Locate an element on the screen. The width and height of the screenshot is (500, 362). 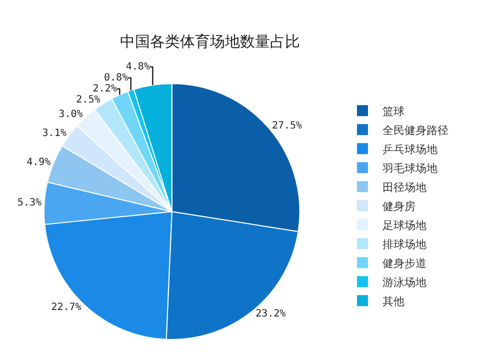
legend-label: 游泳场地 is located at coordinates (404, 282).